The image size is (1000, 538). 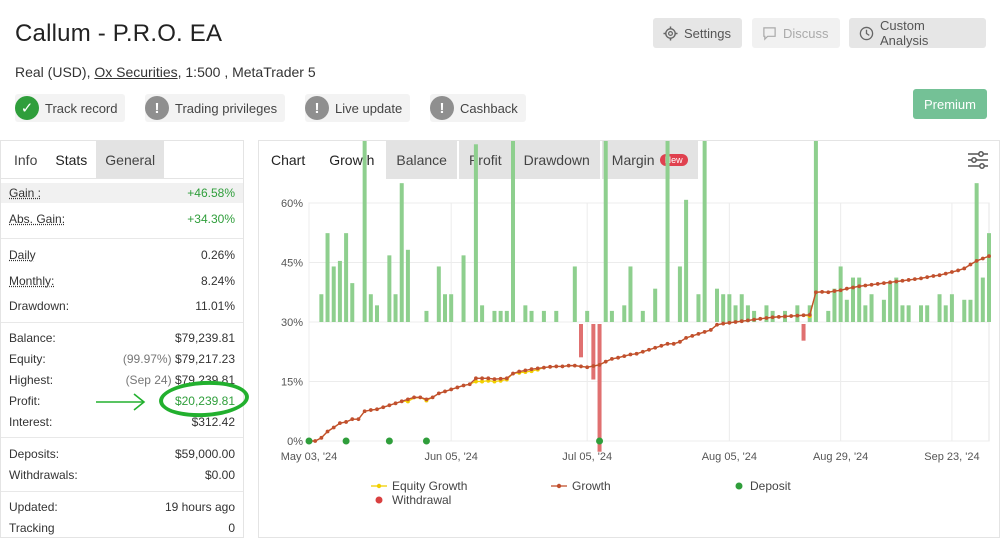 I want to click on badge-label: Live update, so click(x=369, y=108).